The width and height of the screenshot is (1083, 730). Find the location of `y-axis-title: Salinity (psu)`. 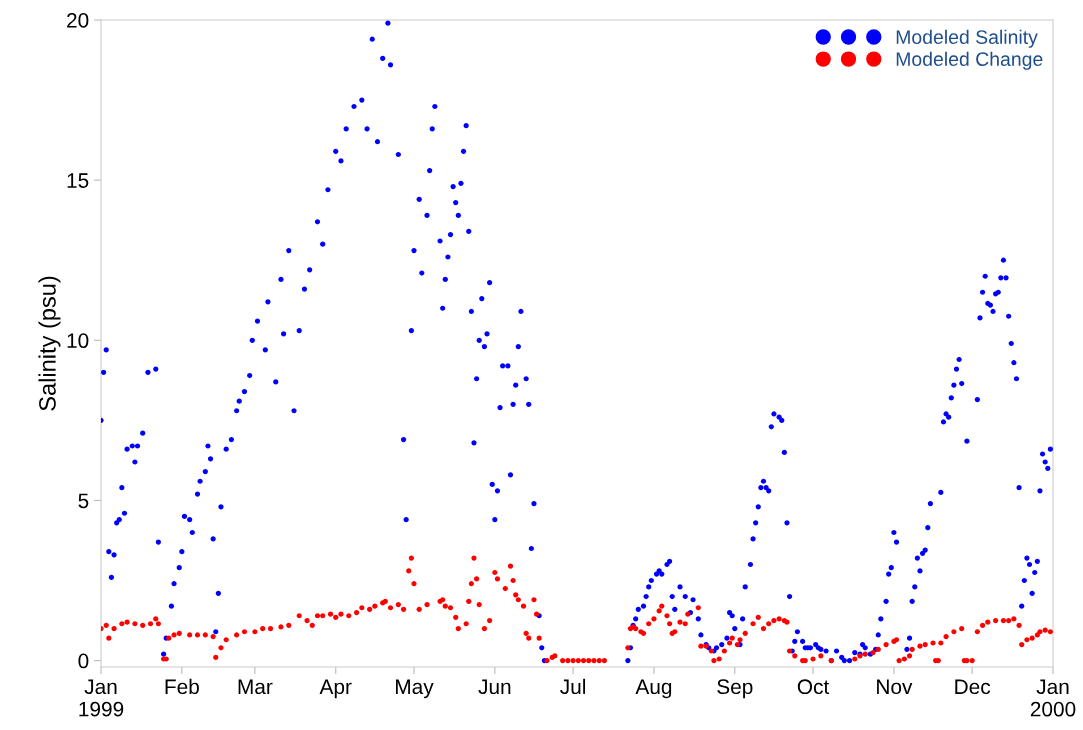

y-axis-title: Salinity (psu) is located at coordinates (49, 343).